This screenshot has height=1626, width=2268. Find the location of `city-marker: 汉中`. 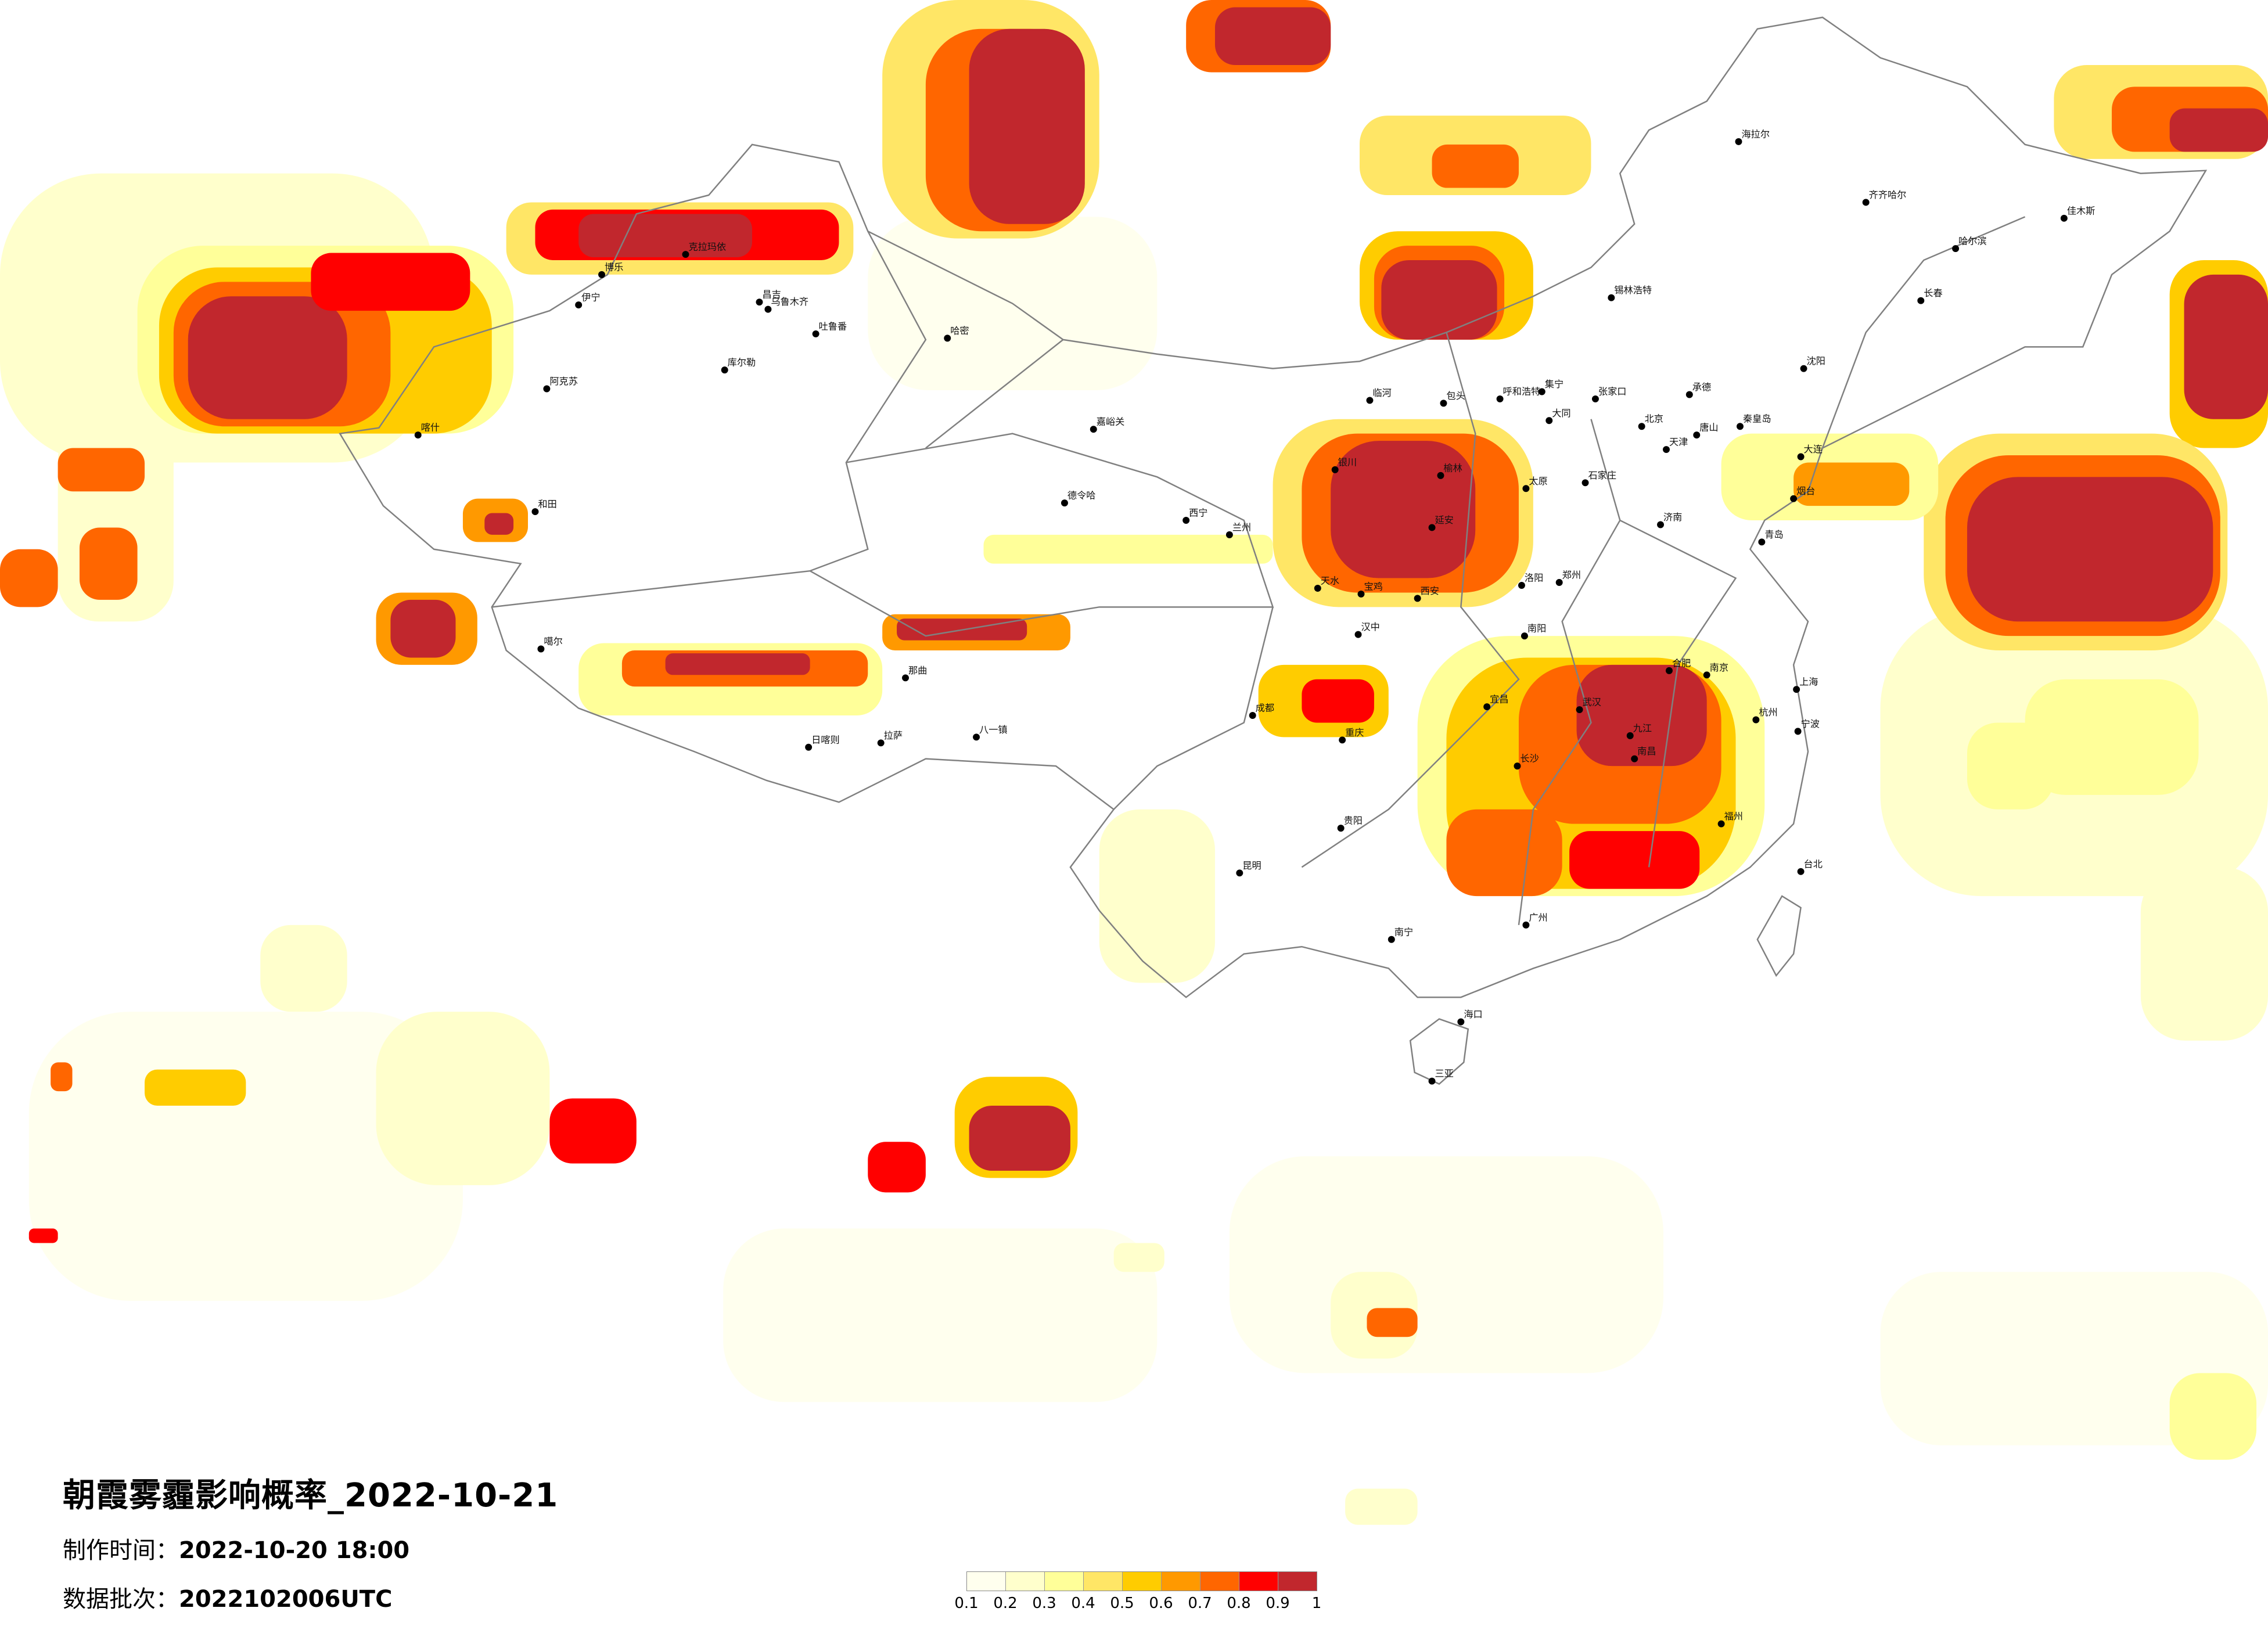

city-marker: 汉中 is located at coordinates (1367, 629).